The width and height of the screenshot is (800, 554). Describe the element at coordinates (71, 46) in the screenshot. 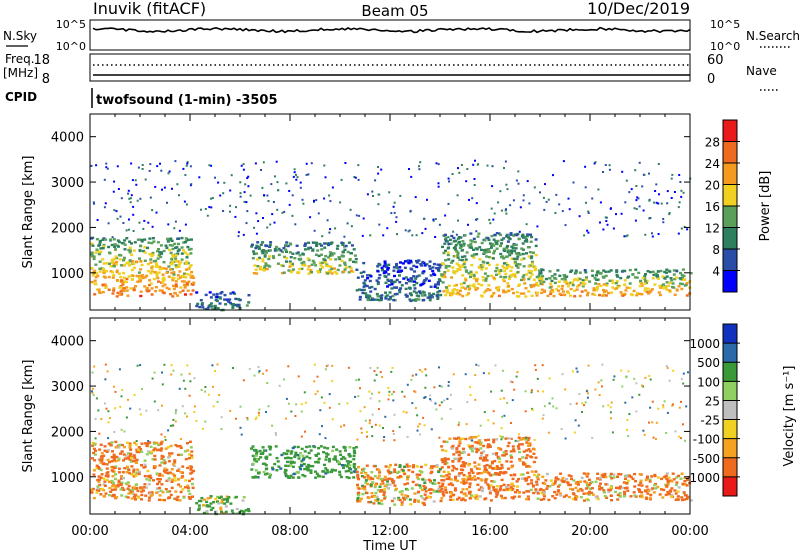

I see `noise-left-tick-bottom: 10^0` at that location.